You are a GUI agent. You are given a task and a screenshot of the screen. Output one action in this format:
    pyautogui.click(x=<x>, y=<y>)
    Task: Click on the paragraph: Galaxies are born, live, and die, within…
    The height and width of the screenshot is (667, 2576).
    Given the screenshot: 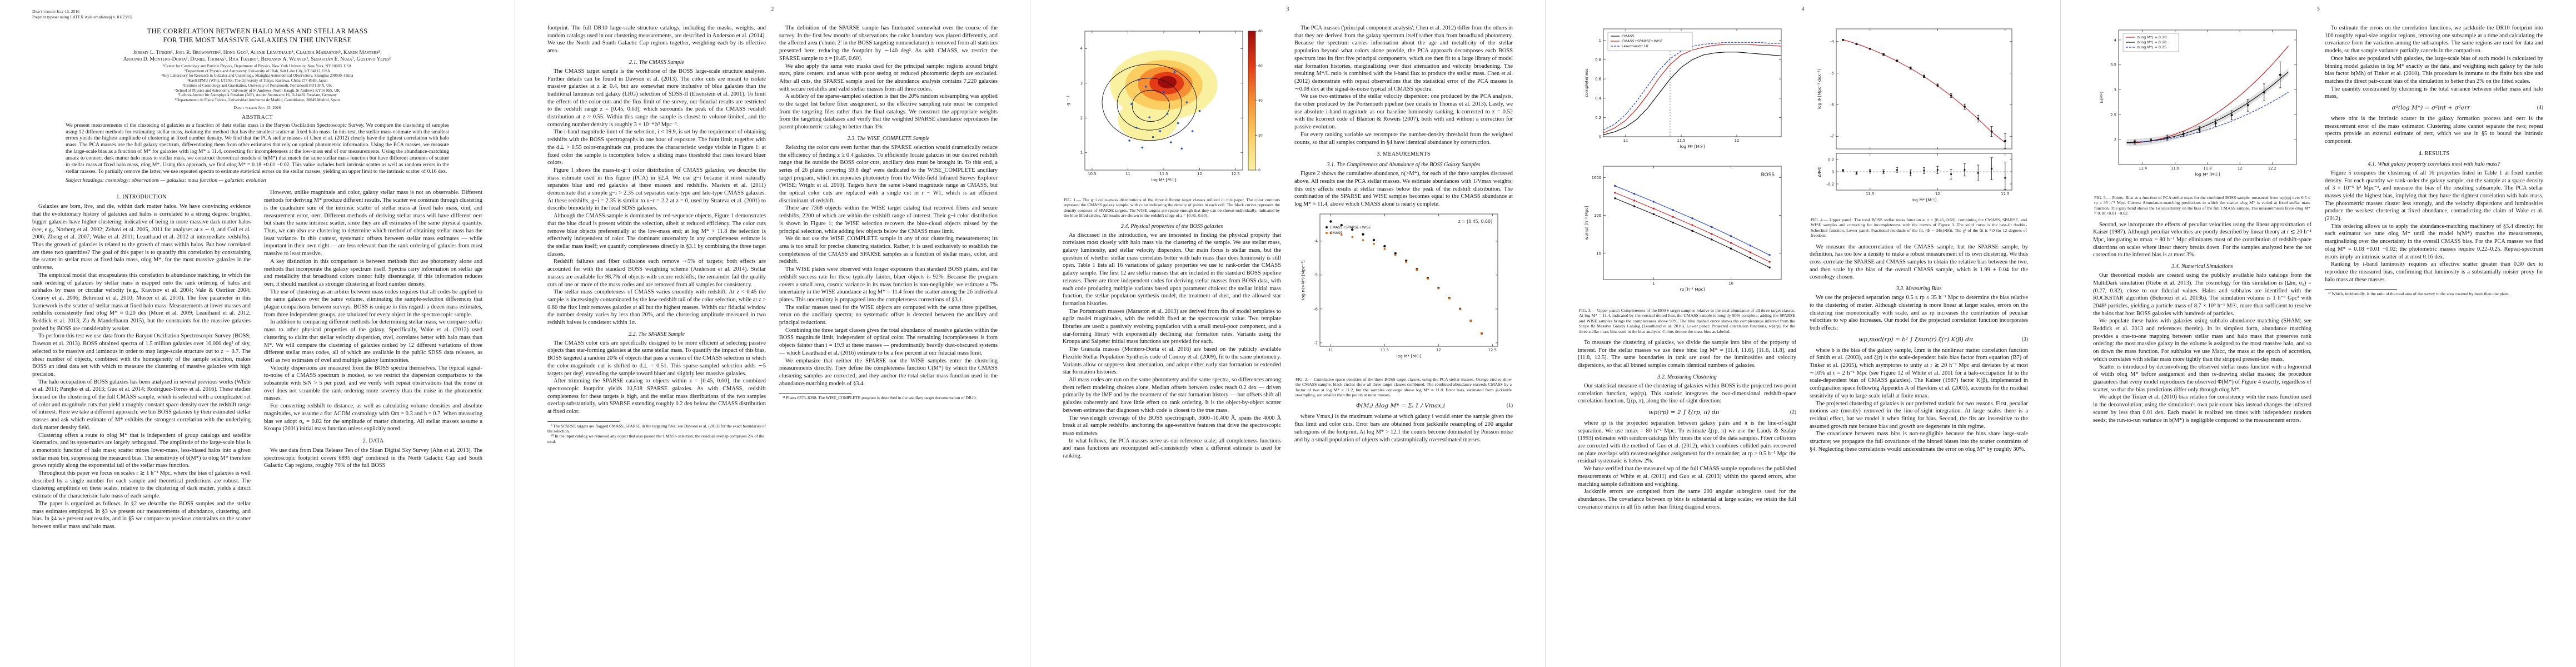 What is the action you would take?
    pyautogui.click(x=141, y=237)
    